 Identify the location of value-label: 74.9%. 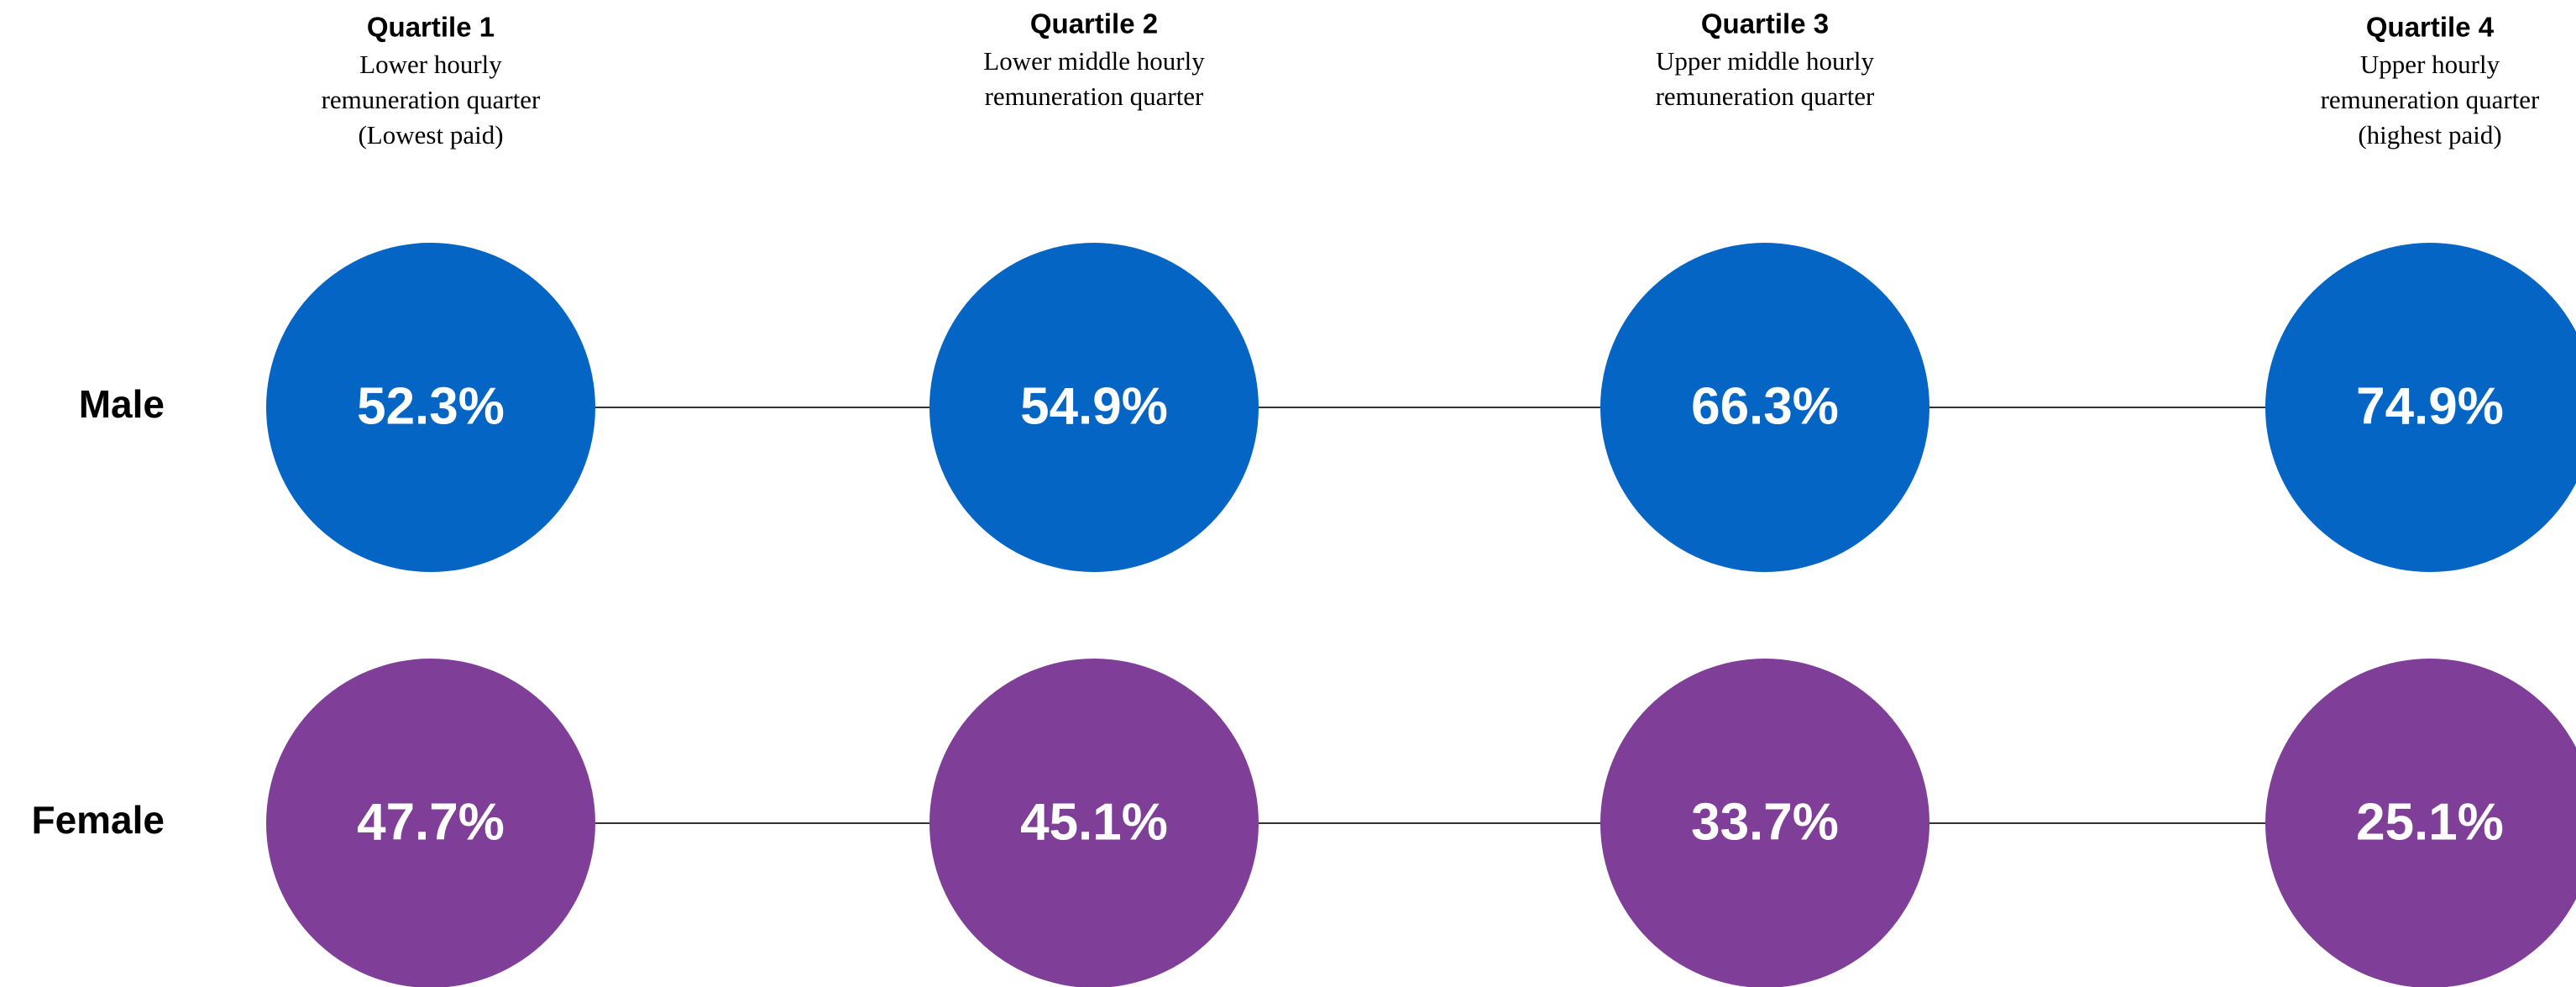
(2430, 406).